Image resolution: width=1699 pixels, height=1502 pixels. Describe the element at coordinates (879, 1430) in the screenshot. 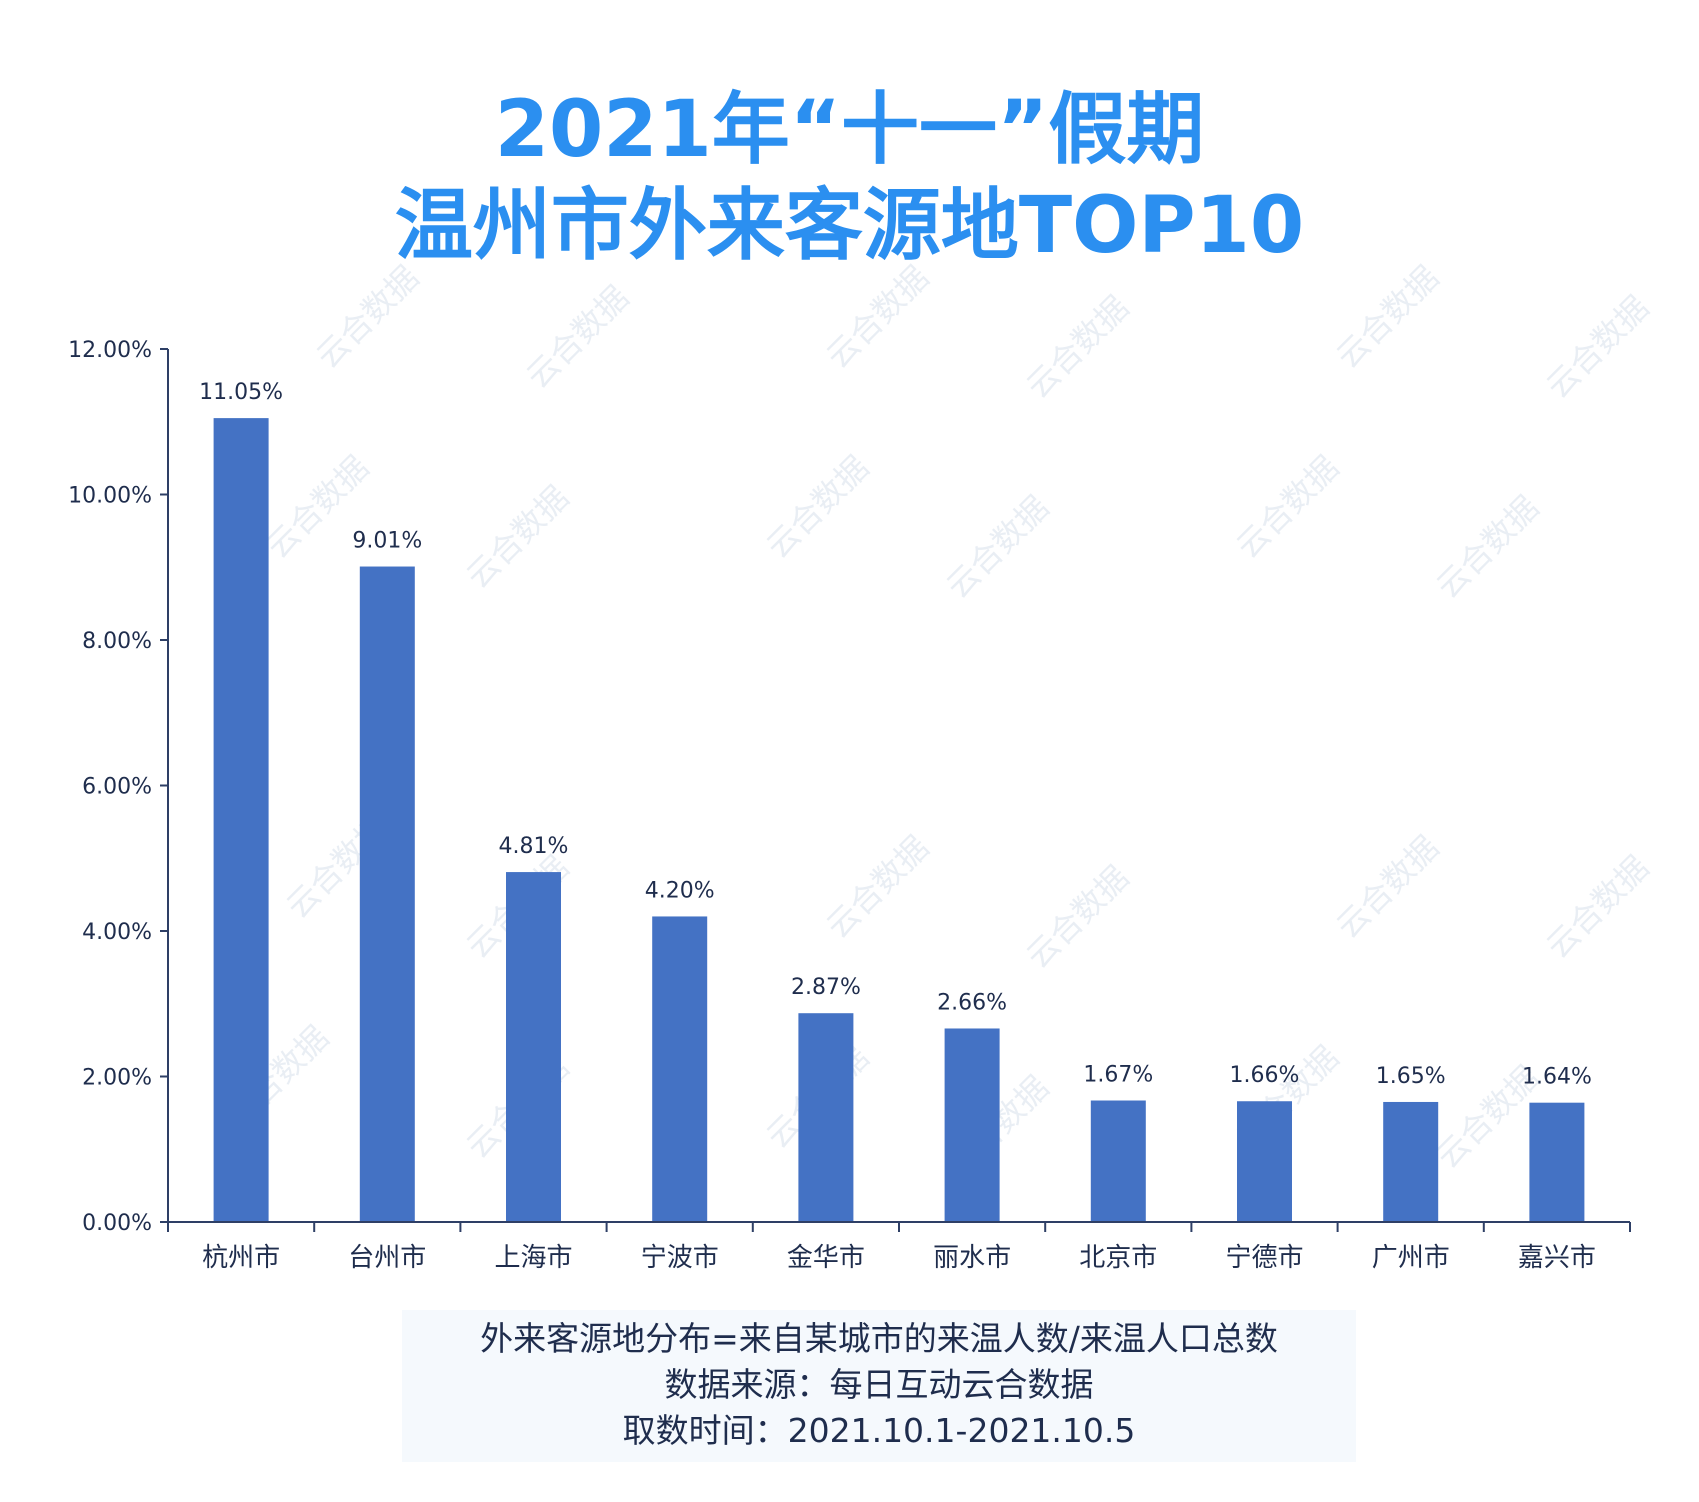

I see `period-note: 取数时间：2021.10.1-2021.10.5` at that location.